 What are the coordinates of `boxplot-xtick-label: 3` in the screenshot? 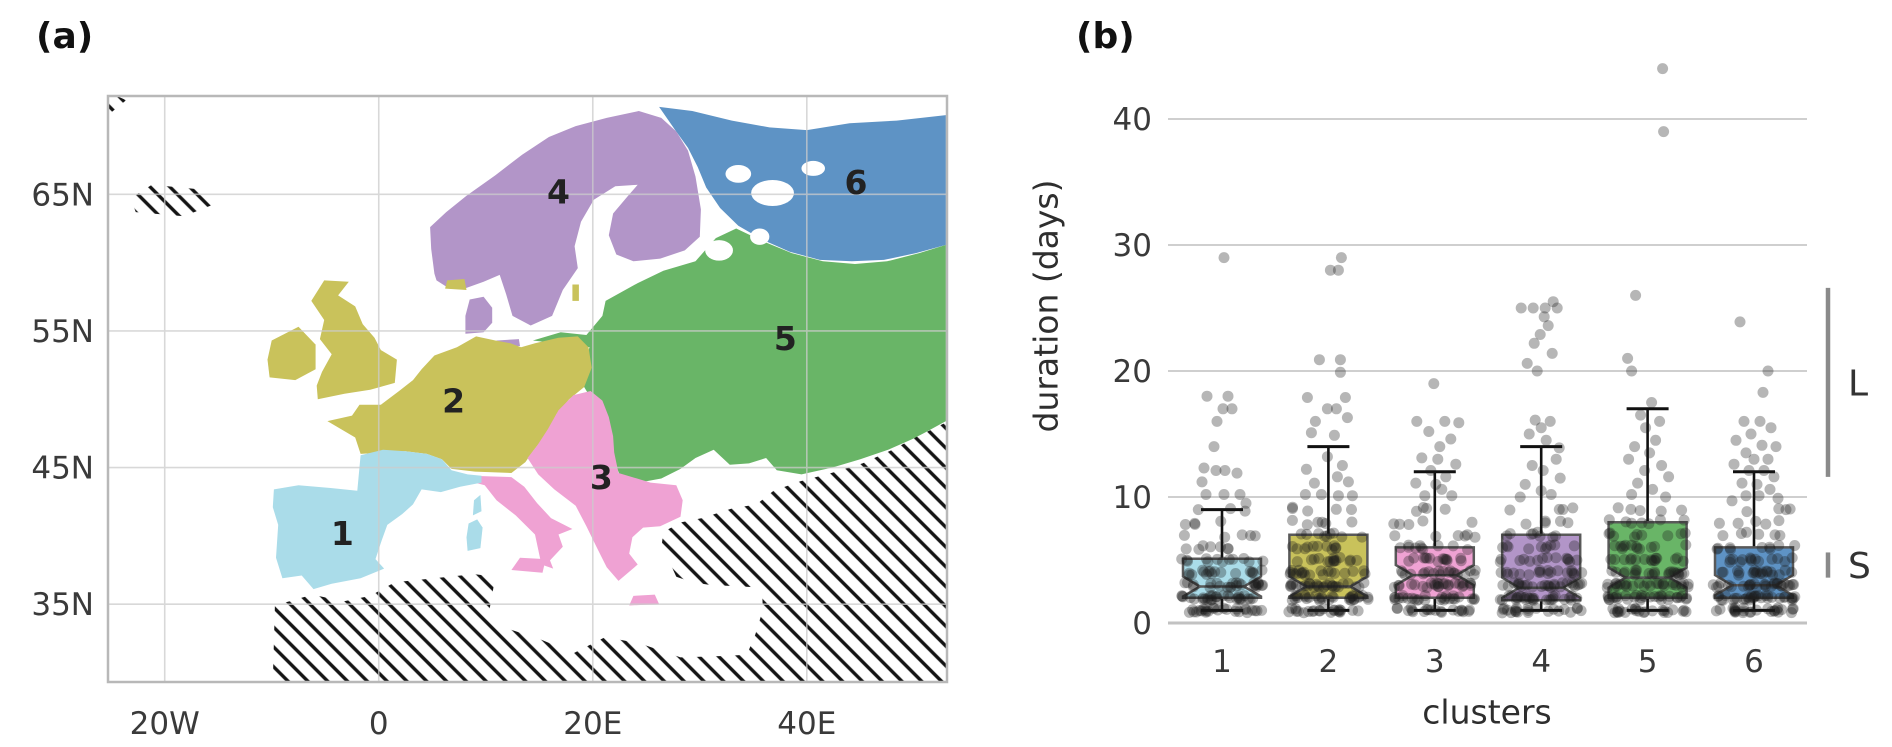 It's located at (1435, 662).